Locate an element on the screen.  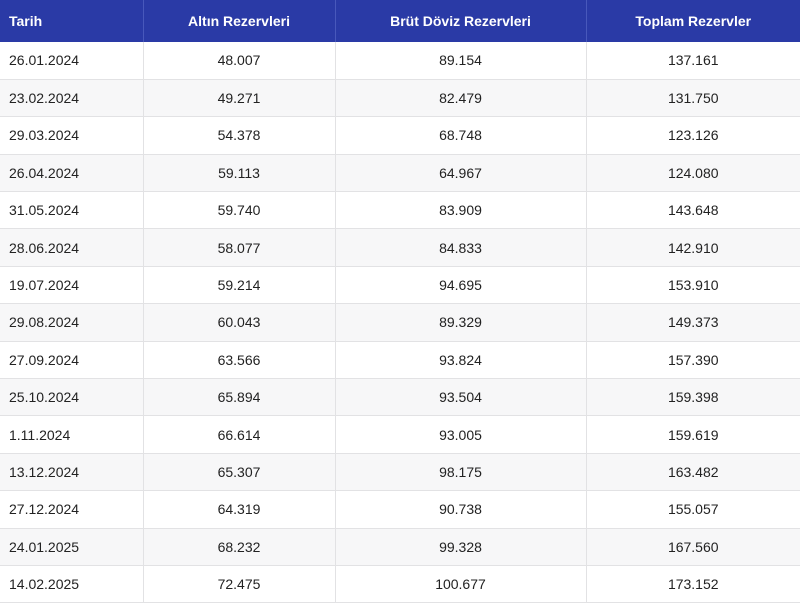
total-reserves-cell: 159.398 is located at coordinates (693, 397).